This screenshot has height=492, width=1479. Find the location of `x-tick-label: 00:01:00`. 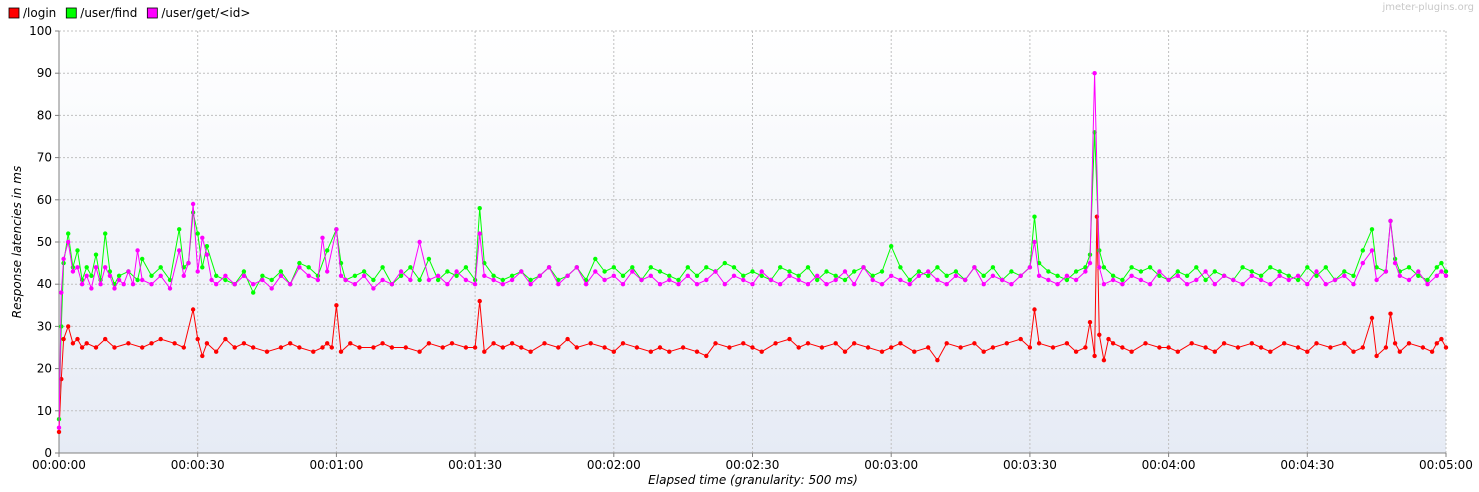

x-tick-label: 00:01:00 is located at coordinates (336, 465).